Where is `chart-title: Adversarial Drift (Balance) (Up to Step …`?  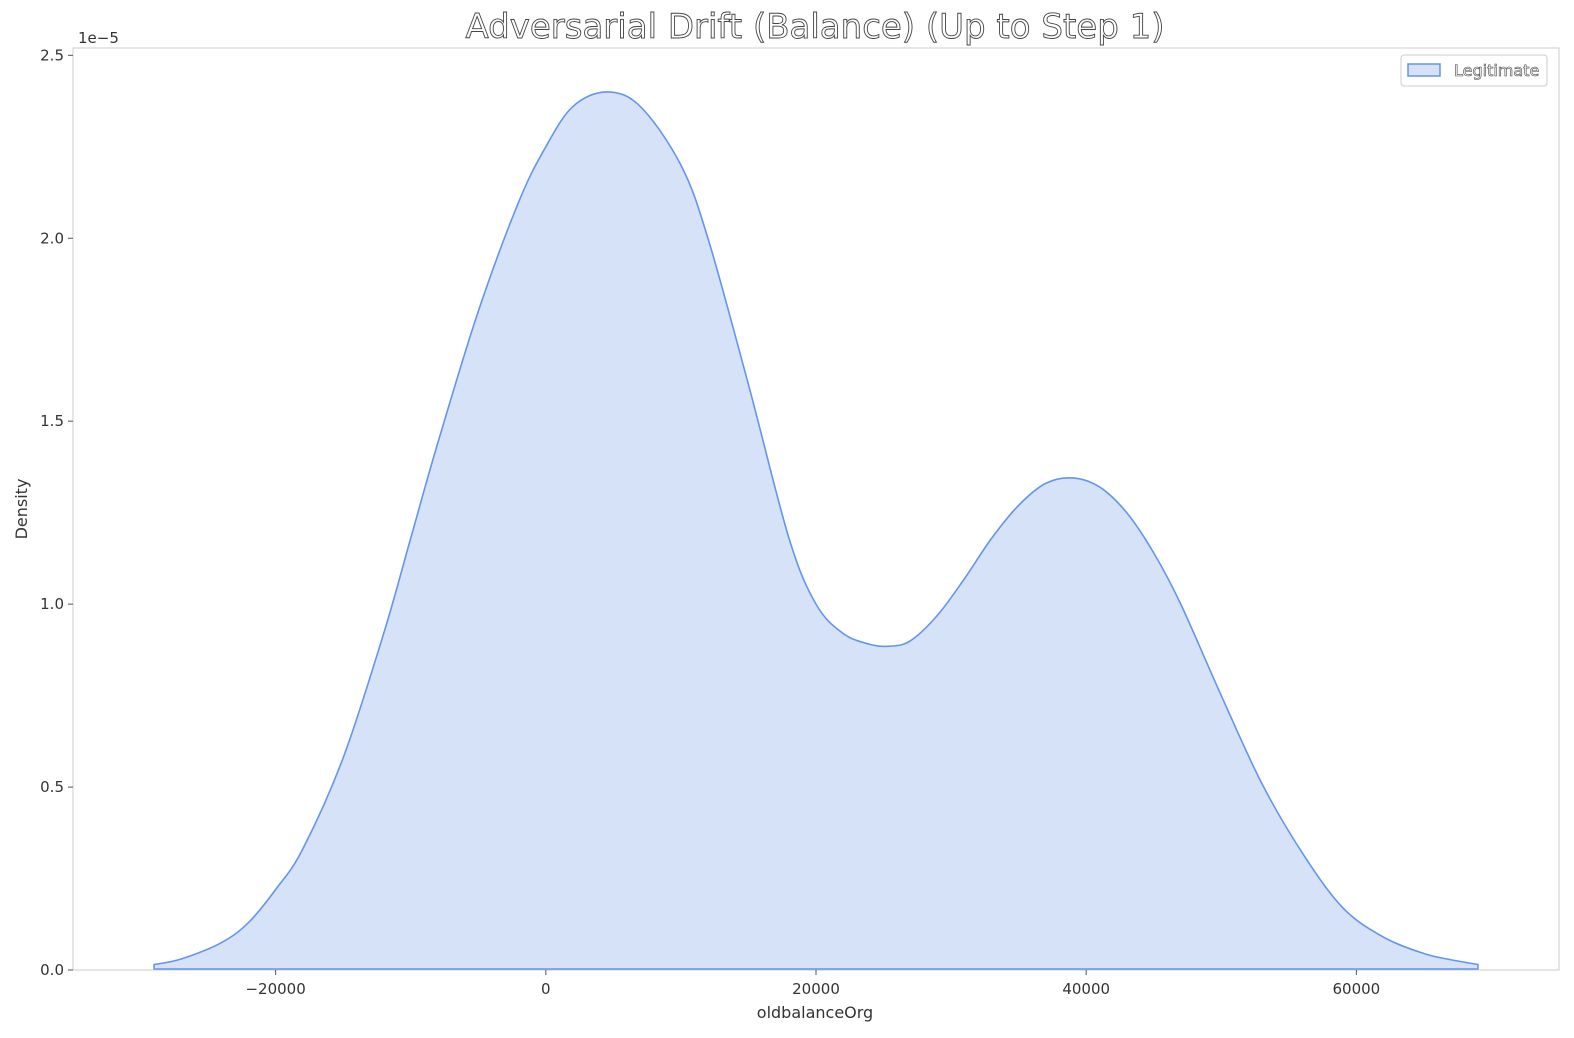
chart-title: Adversarial Drift (Balance) (Up to Step … is located at coordinates (815, 27).